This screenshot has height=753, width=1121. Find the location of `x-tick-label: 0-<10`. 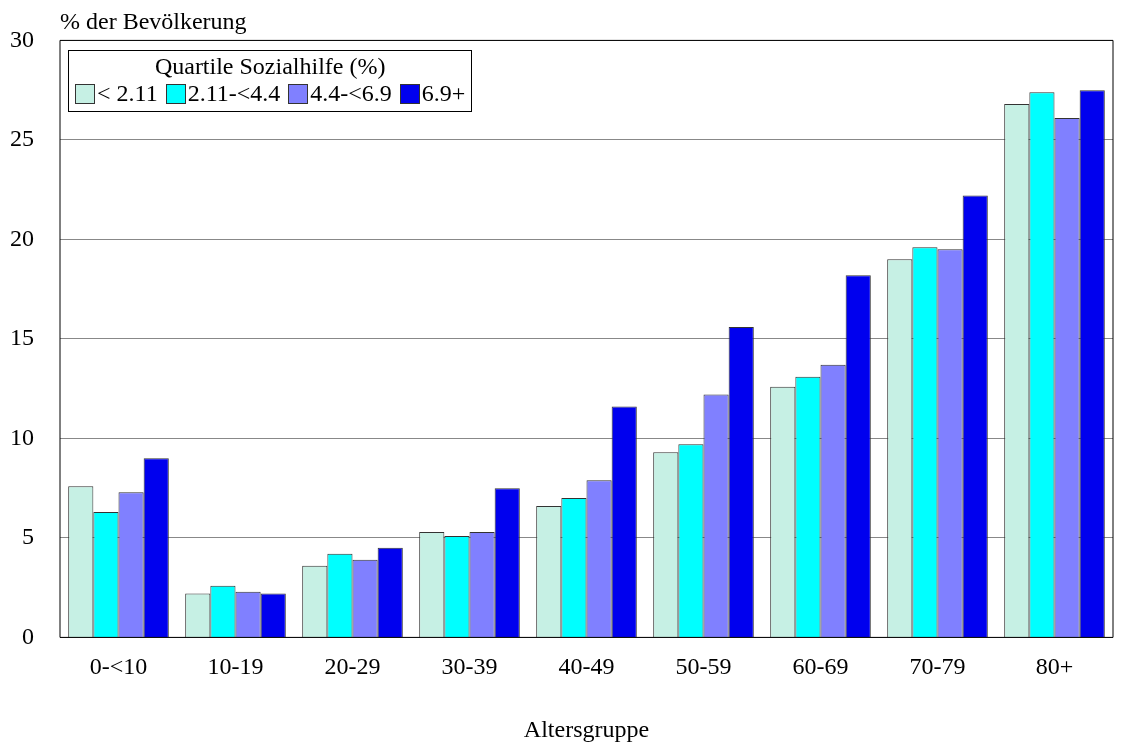

x-tick-label: 0-<10 is located at coordinates (118, 666).